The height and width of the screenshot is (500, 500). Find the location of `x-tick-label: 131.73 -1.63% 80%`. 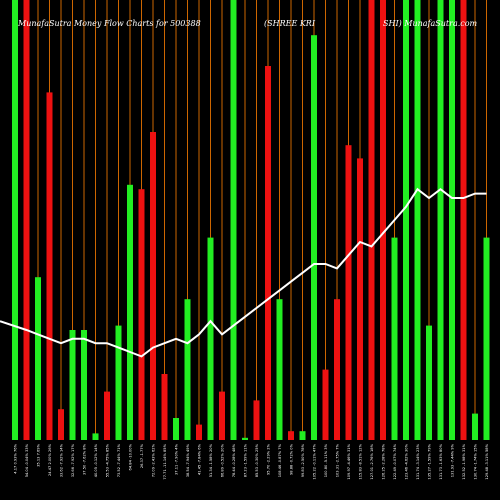

x-tick-label: 131.73 -1.63% 80% is located at coordinates (441, 461).